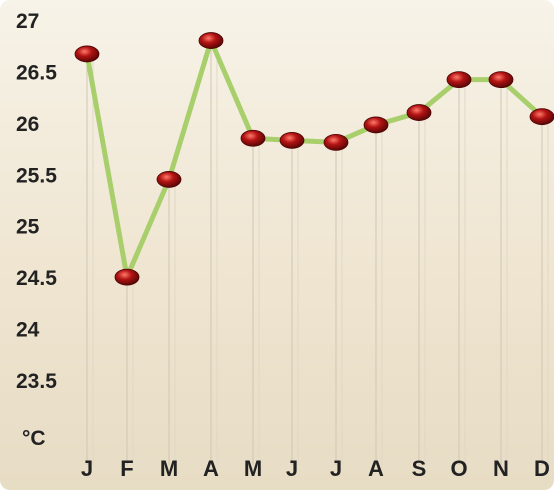 The height and width of the screenshot is (490, 554). Describe the element at coordinates (458, 468) in the screenshot. I see `x-tick-label: O` at that location.